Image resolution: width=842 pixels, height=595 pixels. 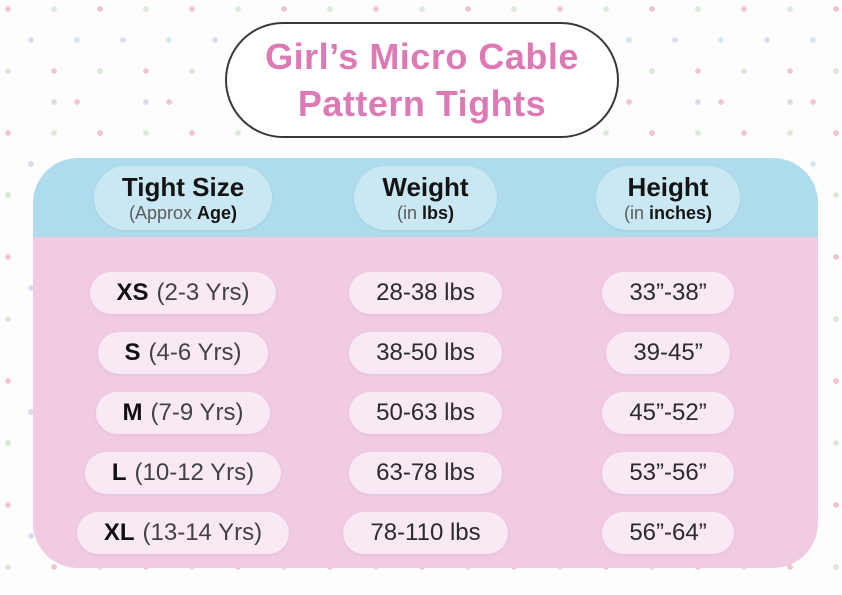 I want to click on title-bubble: Girl’s Micro Cable Pattern Tights, so click(x=422, y=80).